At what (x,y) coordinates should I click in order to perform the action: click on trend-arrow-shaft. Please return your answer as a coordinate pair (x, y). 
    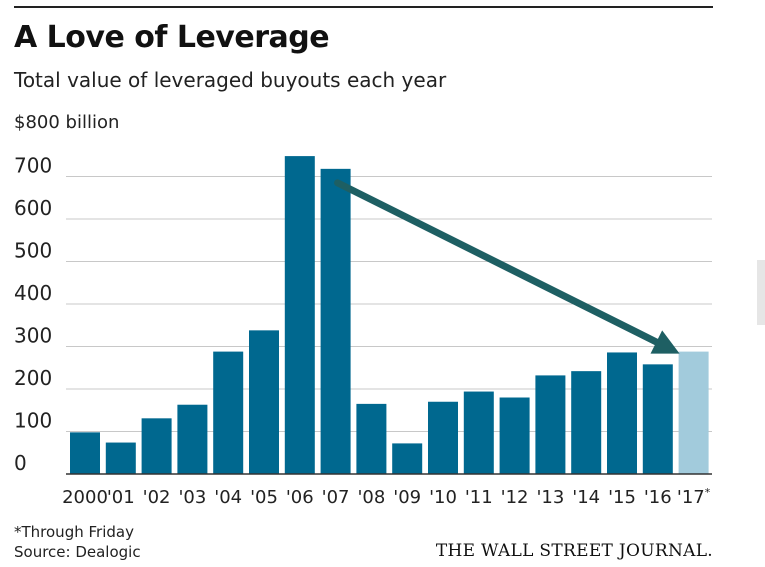
    Looking at the image, I should click on (497, 262).